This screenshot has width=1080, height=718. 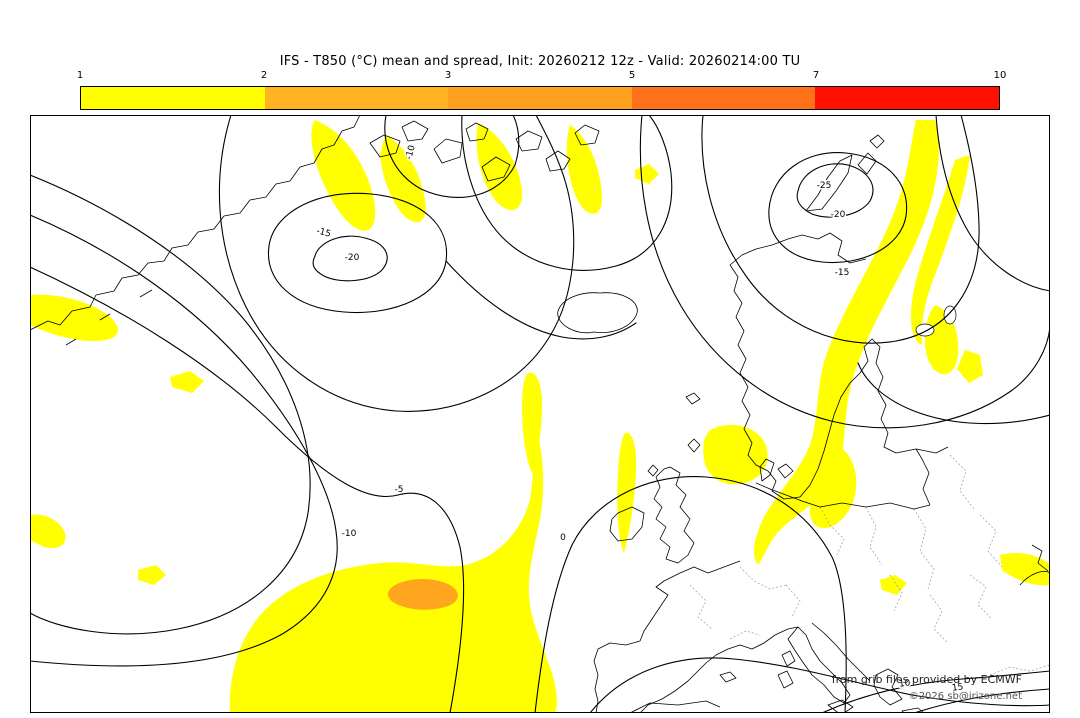 I want to click on colorbar-tick: 5, so click(x=632, y=75).